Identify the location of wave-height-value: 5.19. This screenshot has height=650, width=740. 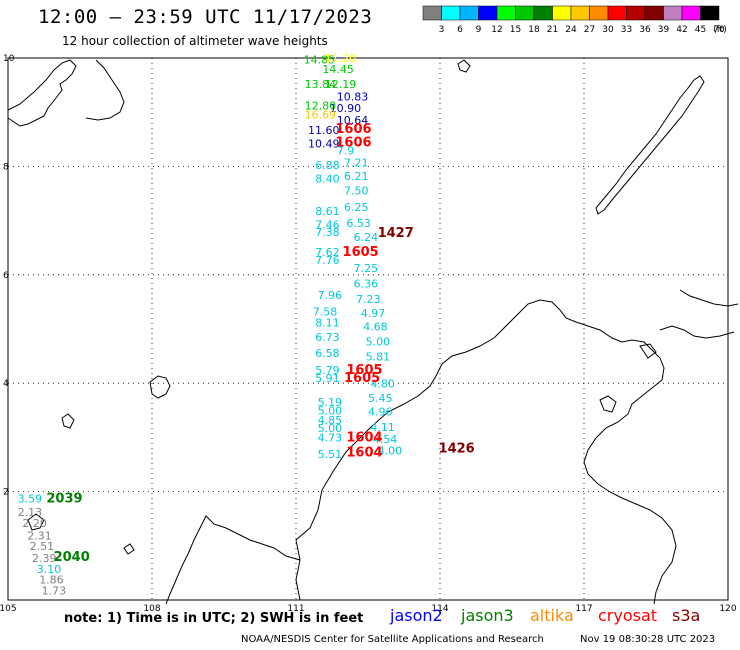
(330, 402).